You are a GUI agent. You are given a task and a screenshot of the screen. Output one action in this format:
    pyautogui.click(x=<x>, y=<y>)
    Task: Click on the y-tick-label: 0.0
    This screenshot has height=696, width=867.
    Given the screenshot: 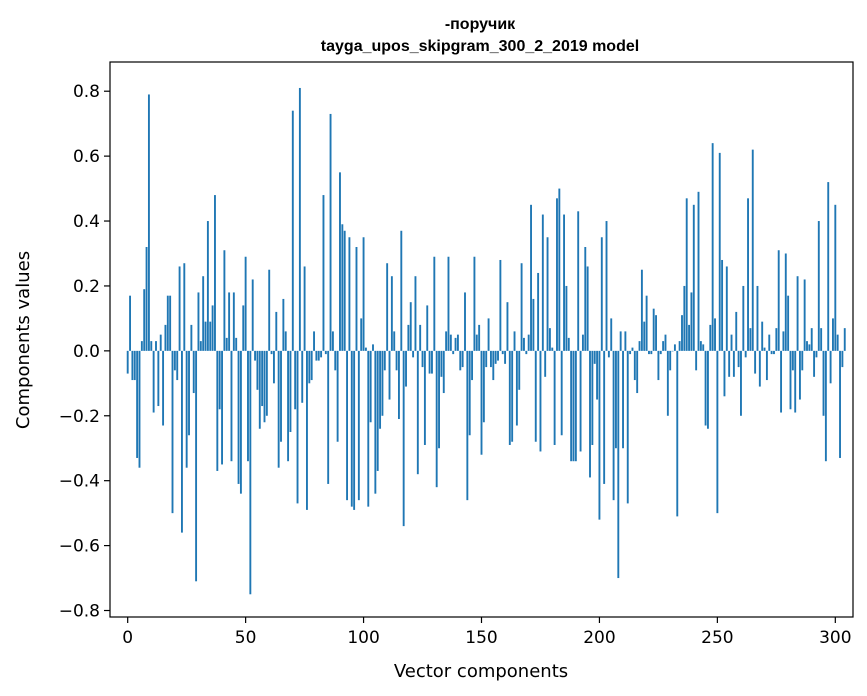 What is the action you would take?
    pyautogui.click(x=86, y=352)
    